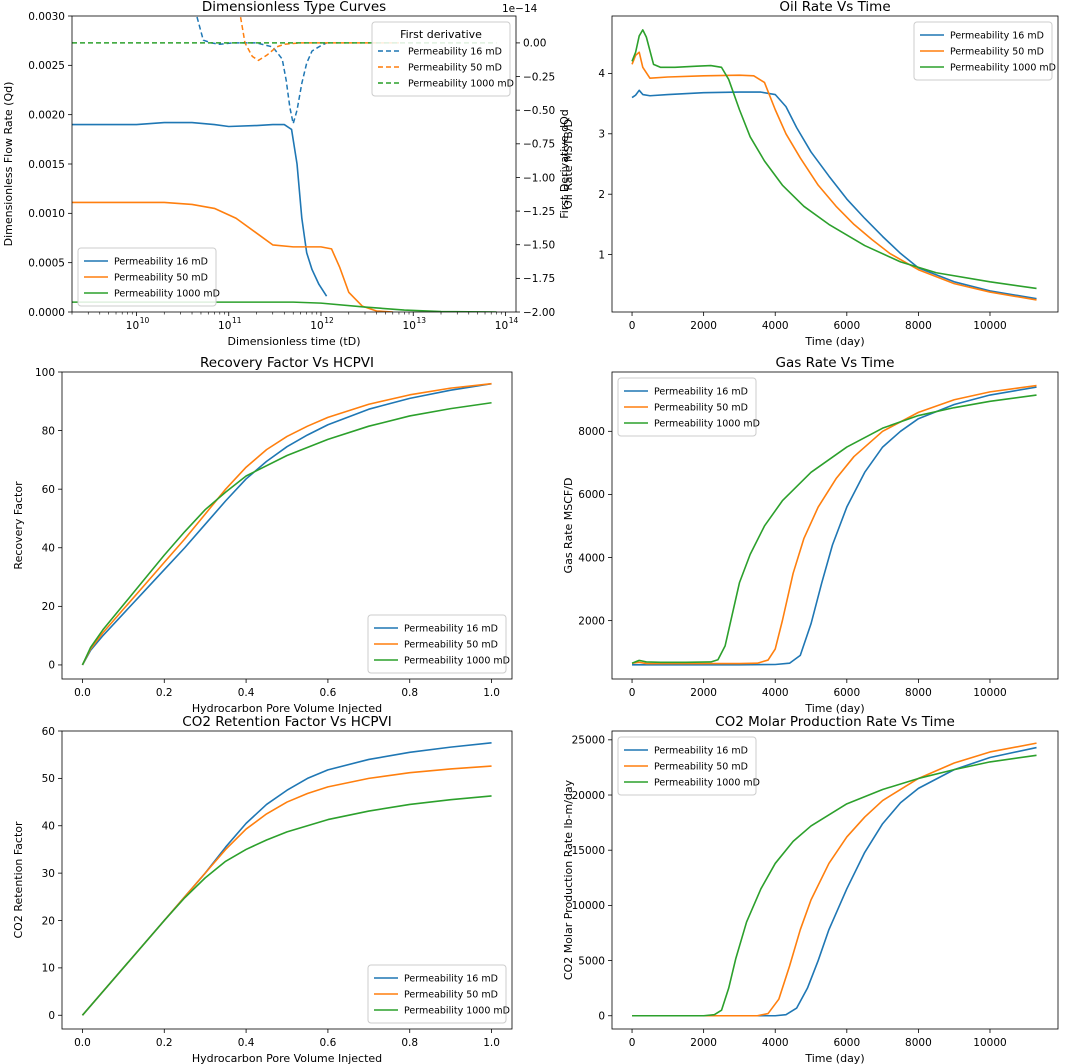 The height and width of the screenshot is (1064, 1065). I want to click on y-axis-label: Oil Rate MSTB/D, so click(568, 164).